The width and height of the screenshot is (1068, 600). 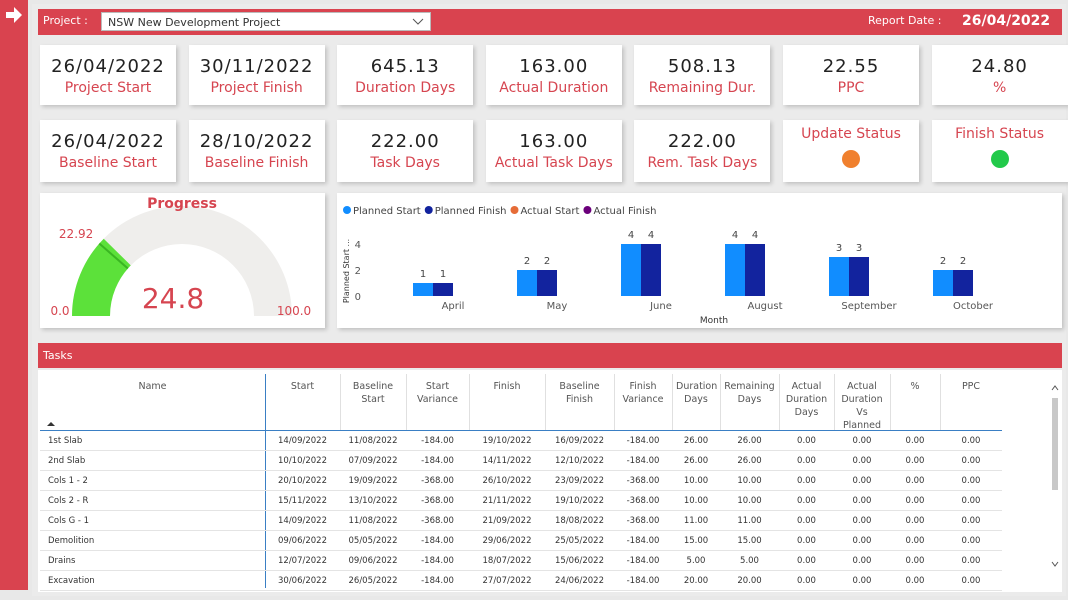 I want to click on table-cell: 15/11/2022, so click(x=302, y=501).